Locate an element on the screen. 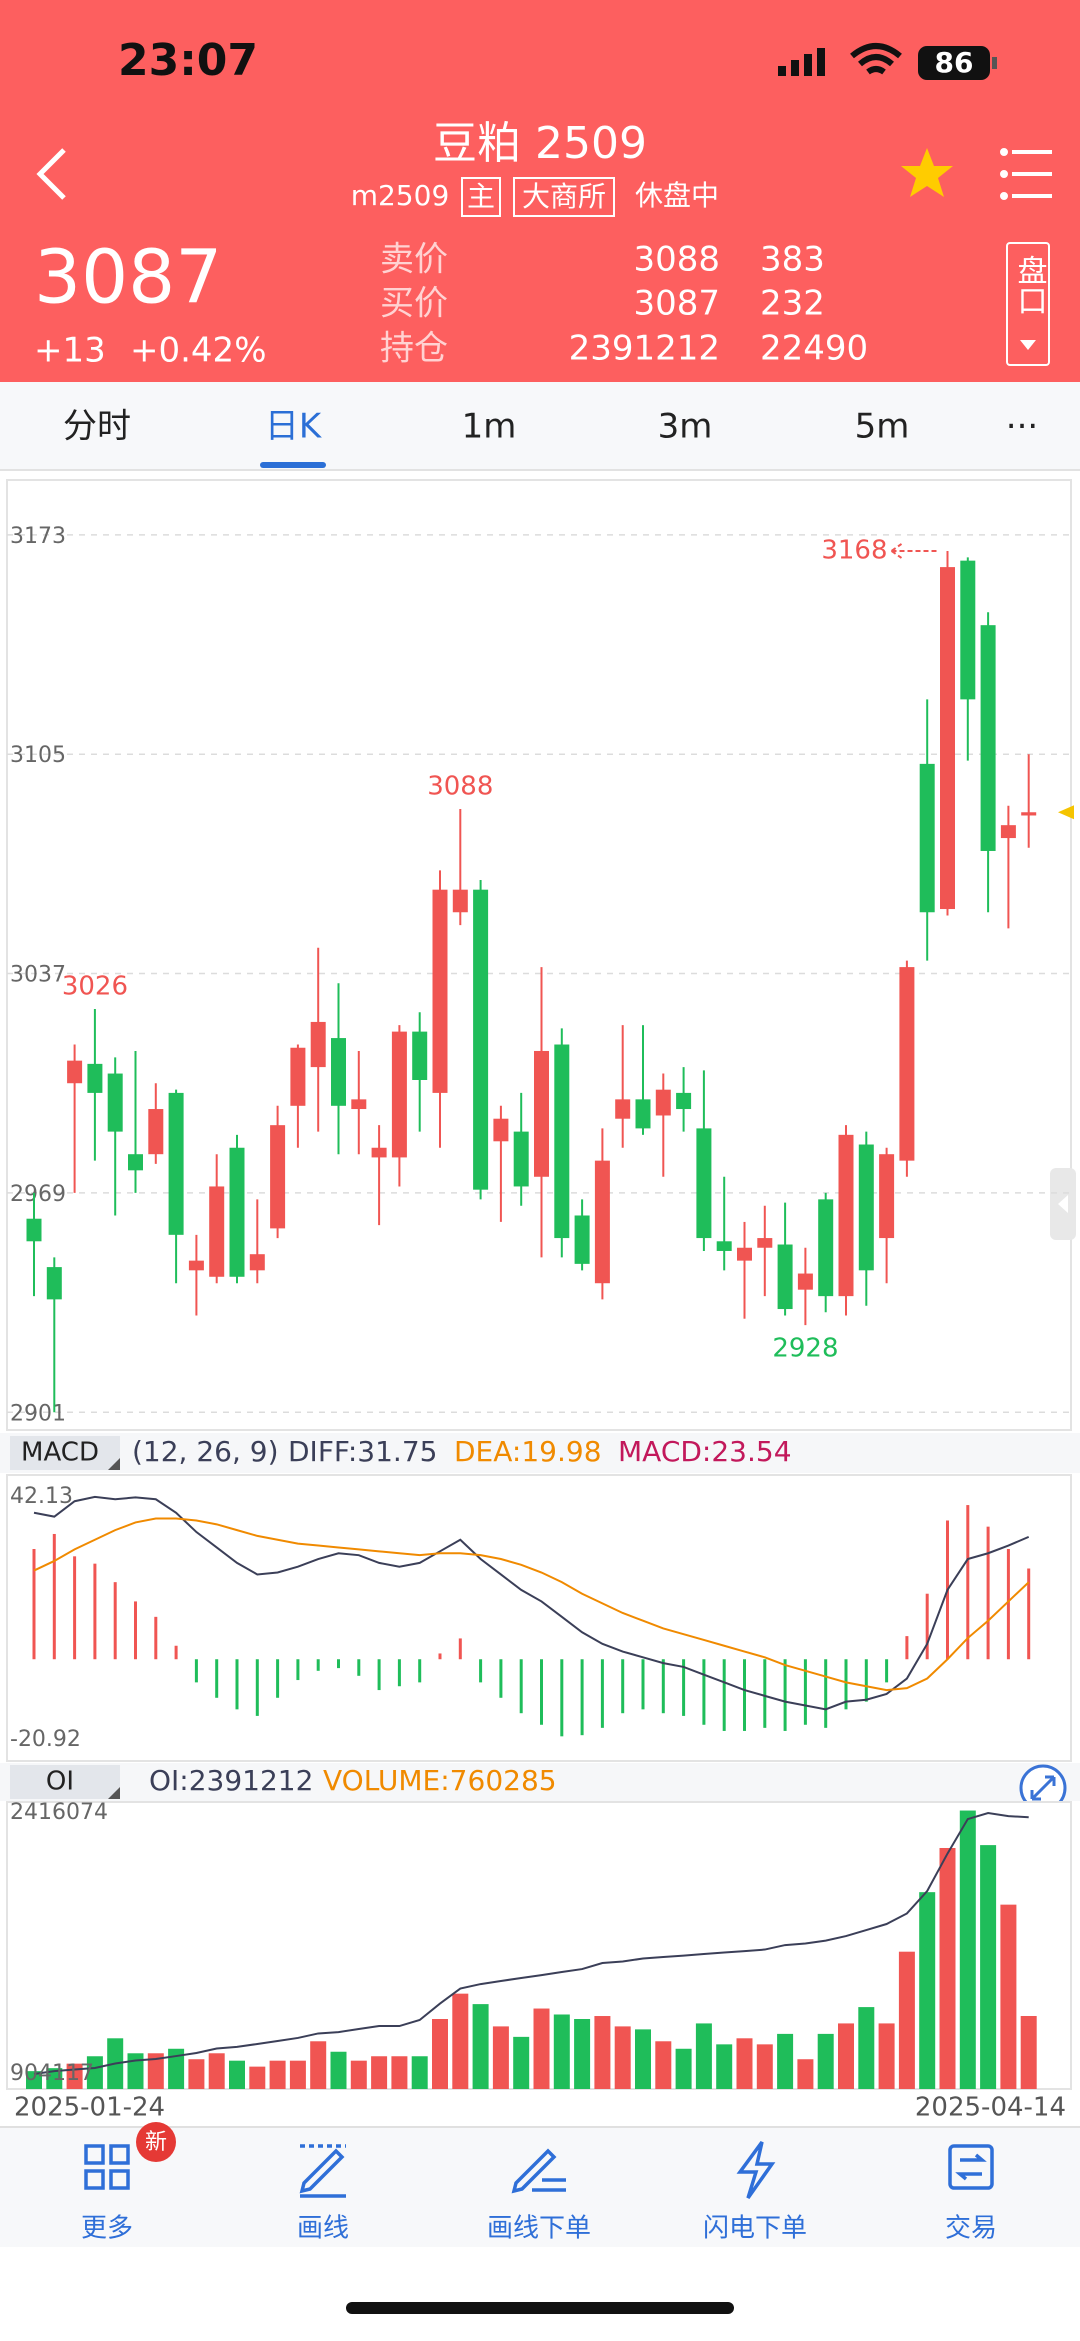 Image resolution: width=1080 pixels, height=2341 pixels. tab: 5m is located at coordinates (882, 427).